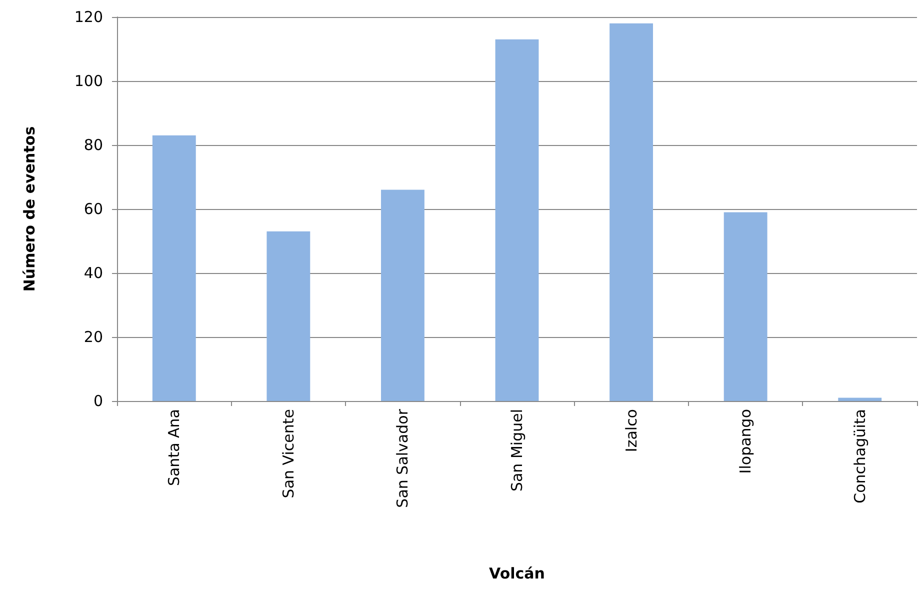 The height and width of the screenshot is (601, 922). What do you see at coordinates (631, 430) in the screenshot?
I see `x-tick-label: Izalco` at bounding box center [631, 430].